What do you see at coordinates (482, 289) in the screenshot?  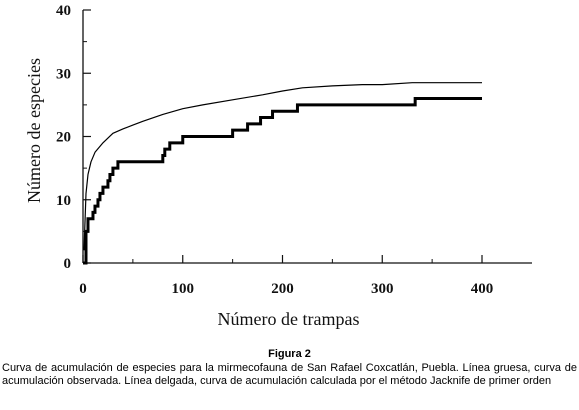 I see `x-tick-label: 400` at bounding box center [482, 289].